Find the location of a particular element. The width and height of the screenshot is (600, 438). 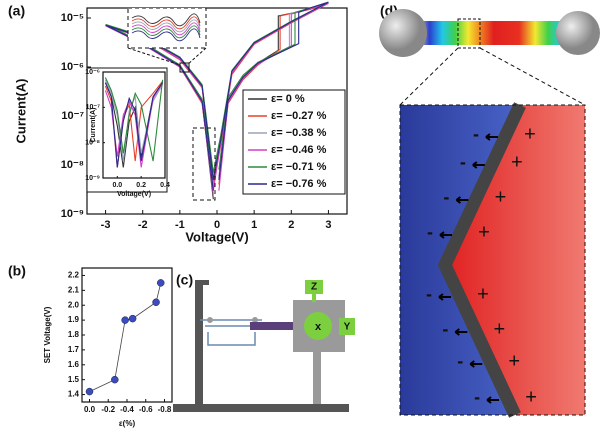

z-knob is located at coordinates (314, 287).